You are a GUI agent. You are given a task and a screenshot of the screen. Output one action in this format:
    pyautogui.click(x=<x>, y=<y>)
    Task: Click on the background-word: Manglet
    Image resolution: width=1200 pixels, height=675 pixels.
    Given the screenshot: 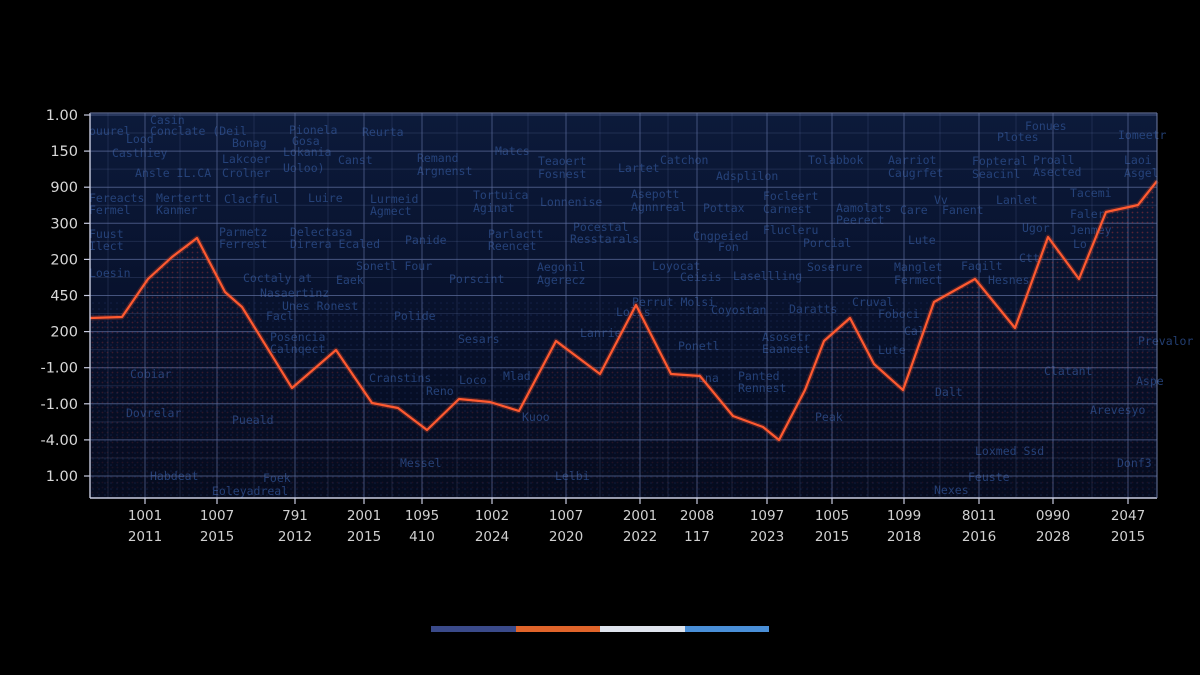 What is the action you would take?
    pyautogui.click(x=918, y=267)
    